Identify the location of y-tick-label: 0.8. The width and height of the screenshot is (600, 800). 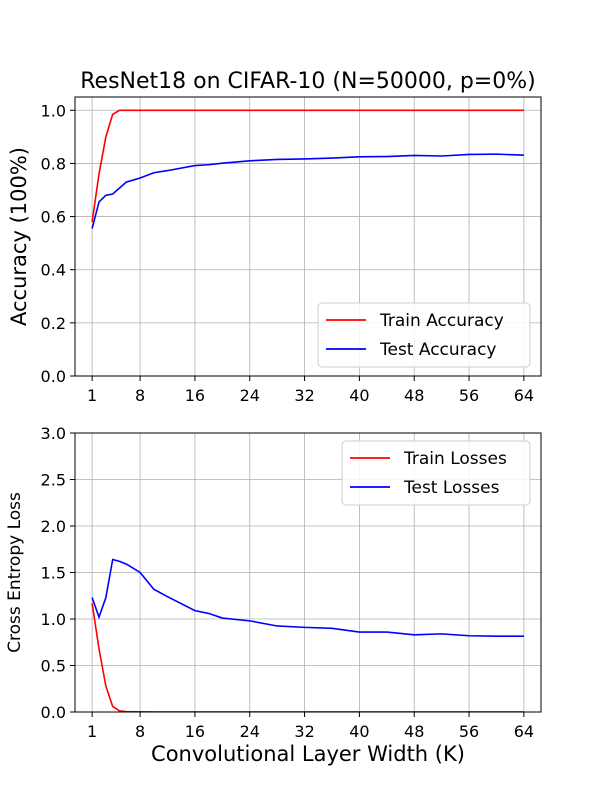
(53, 163).